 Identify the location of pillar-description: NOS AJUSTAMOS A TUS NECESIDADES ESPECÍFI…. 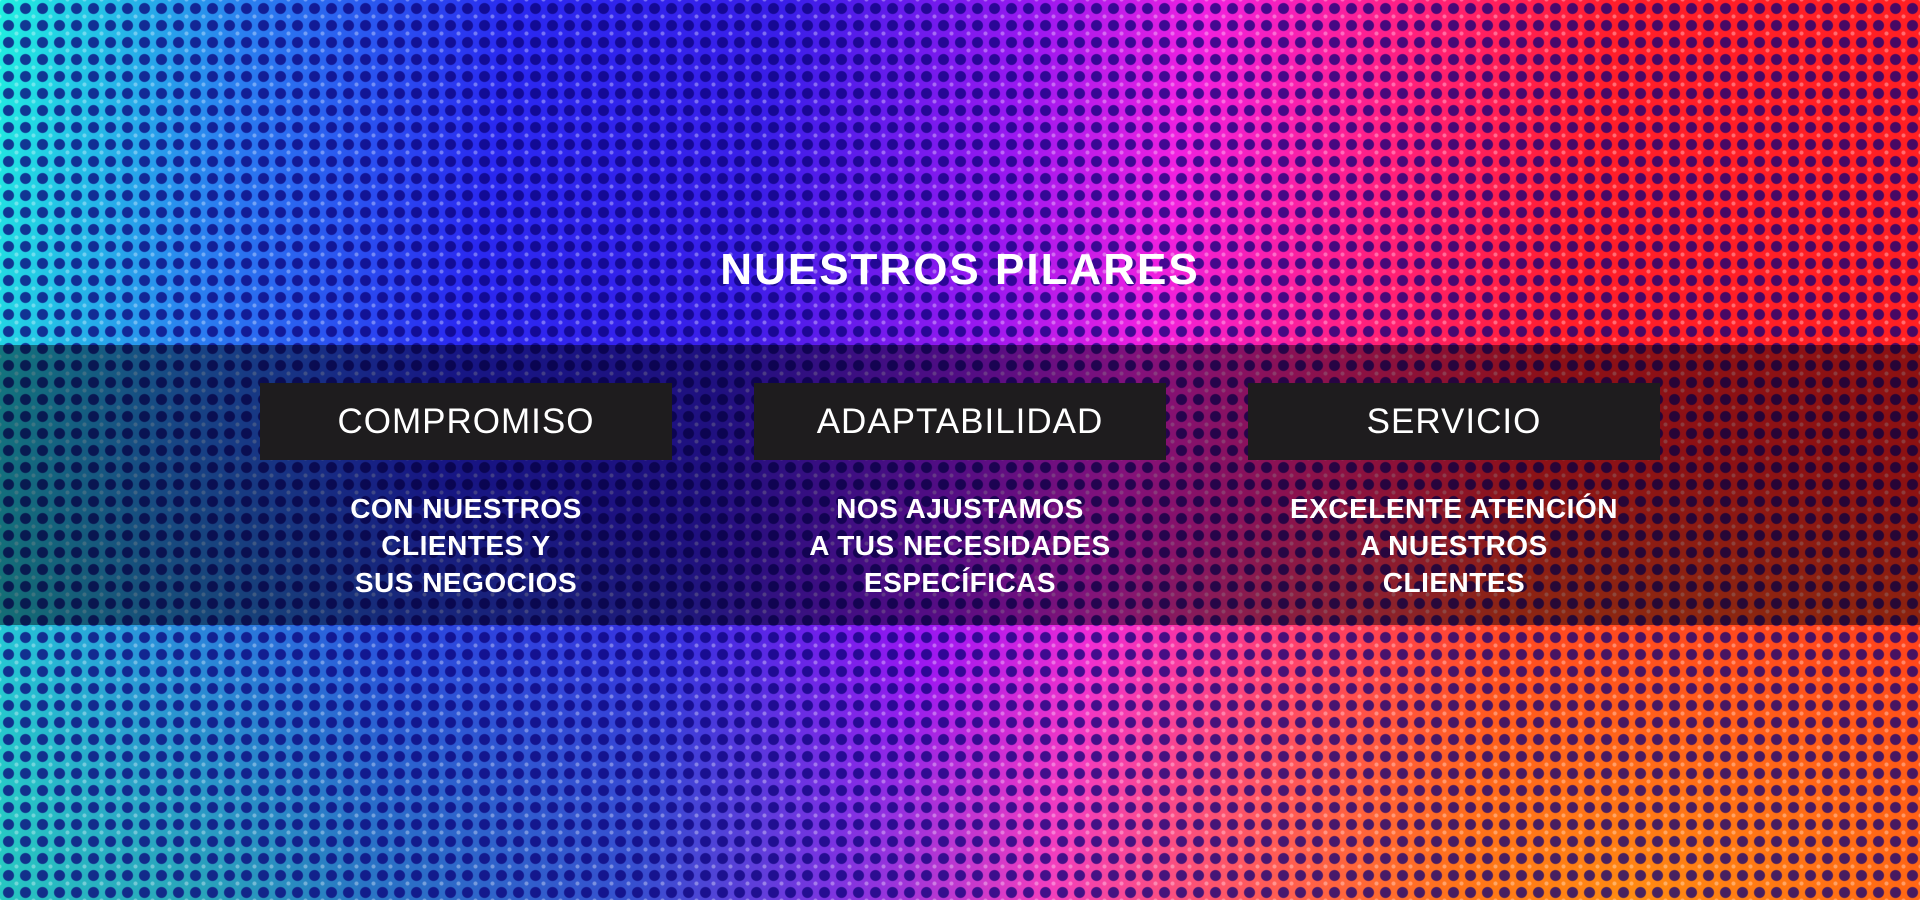
(960, 545).